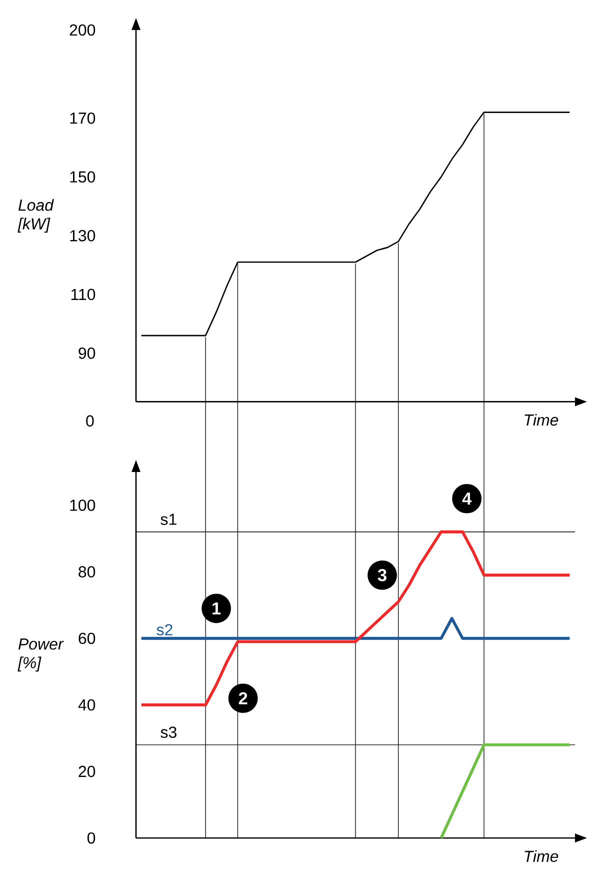 The image size is (589, 869). Describe the element at coordinates (216, 608) in the screenshot. I see `annotation: 1` at that location.